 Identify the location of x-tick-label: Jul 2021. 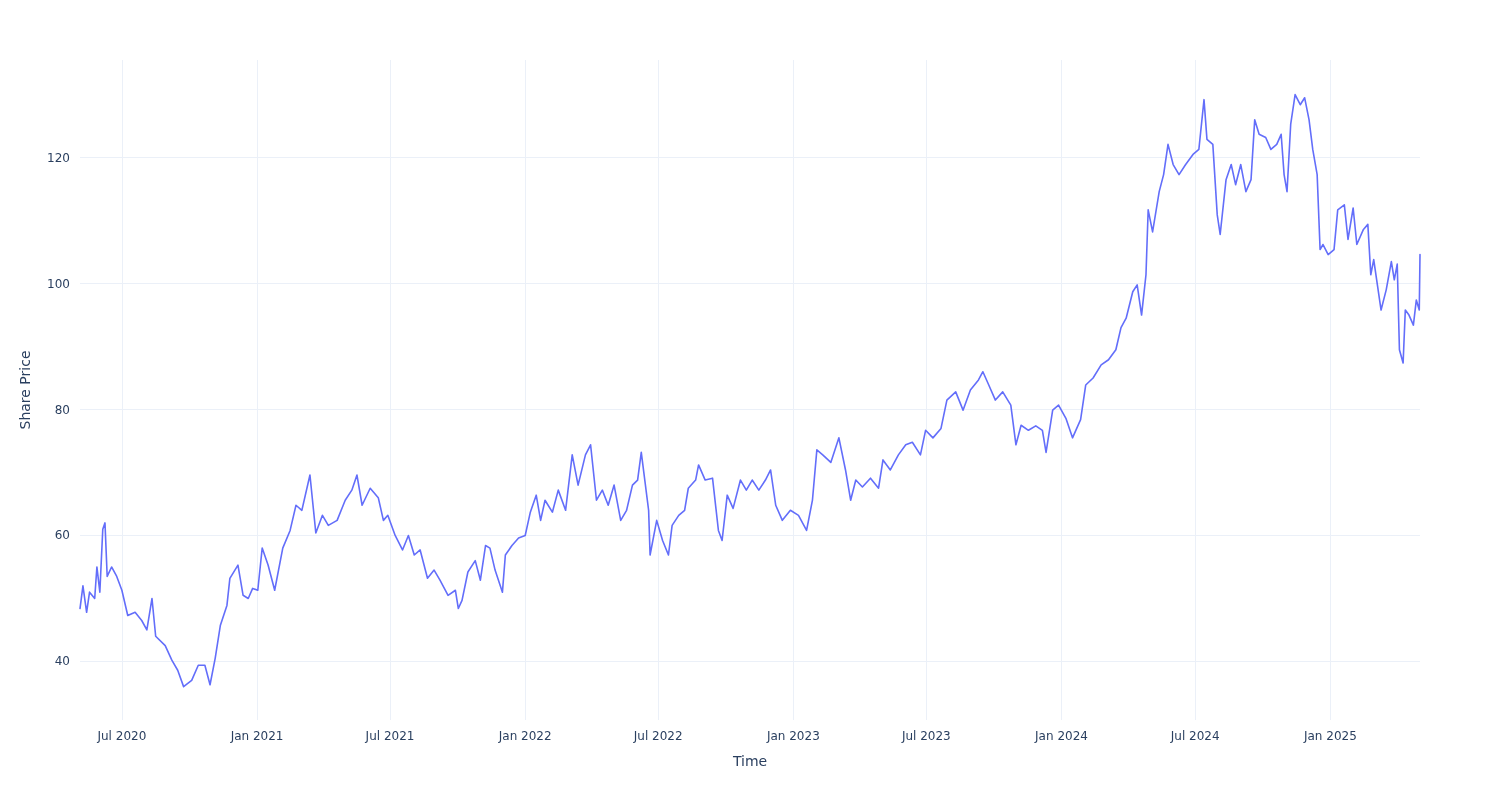
(389, 736).